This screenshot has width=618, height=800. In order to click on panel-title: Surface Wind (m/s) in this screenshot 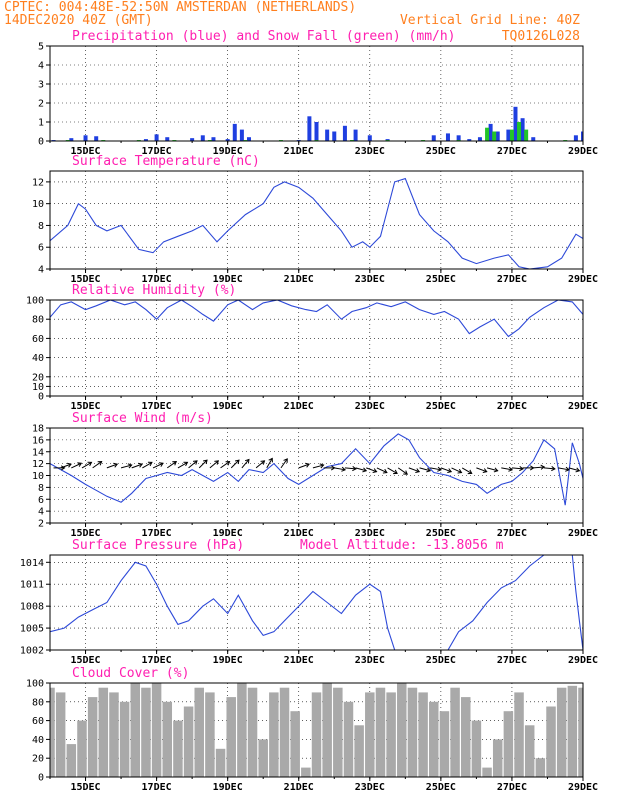, I will do `click(142, 418)`.